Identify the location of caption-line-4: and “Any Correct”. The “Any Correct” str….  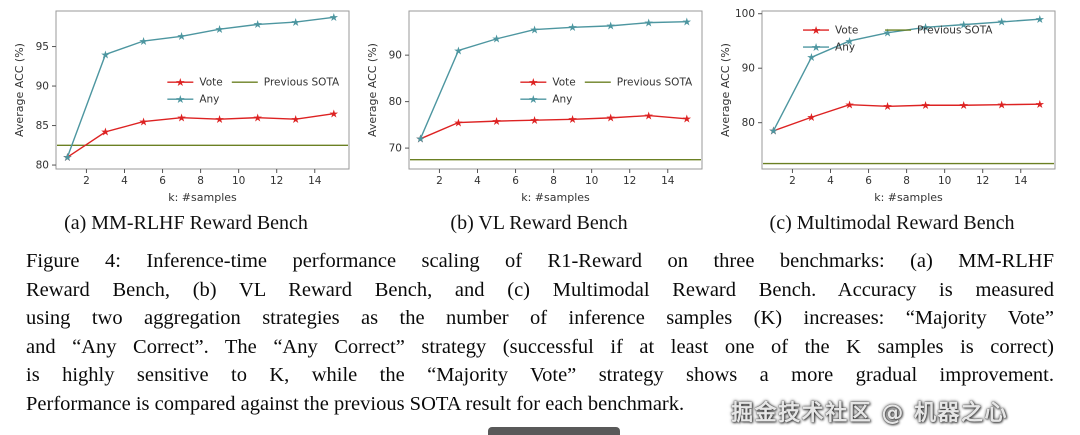
(540, 346).